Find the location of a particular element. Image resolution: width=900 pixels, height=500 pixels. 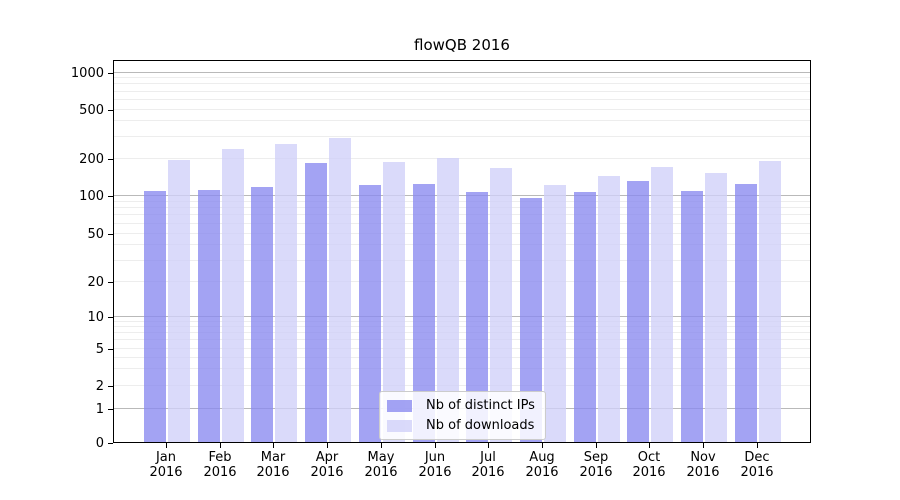

bar-distinct-ips-feb is located at coordinates (209, 315).